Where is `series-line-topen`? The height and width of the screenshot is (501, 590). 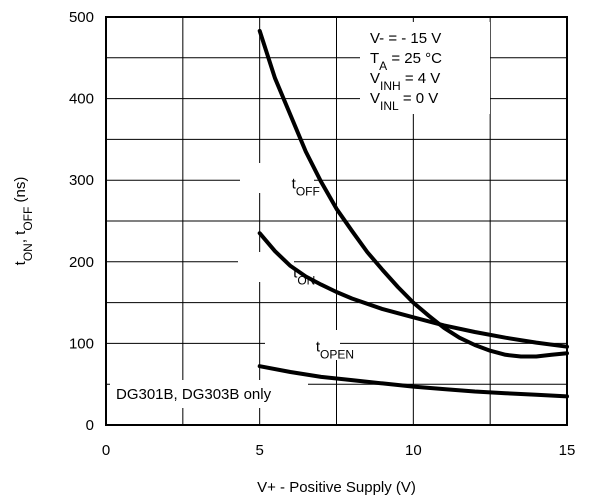 series-line-topen is located at coordinates (413, 381).